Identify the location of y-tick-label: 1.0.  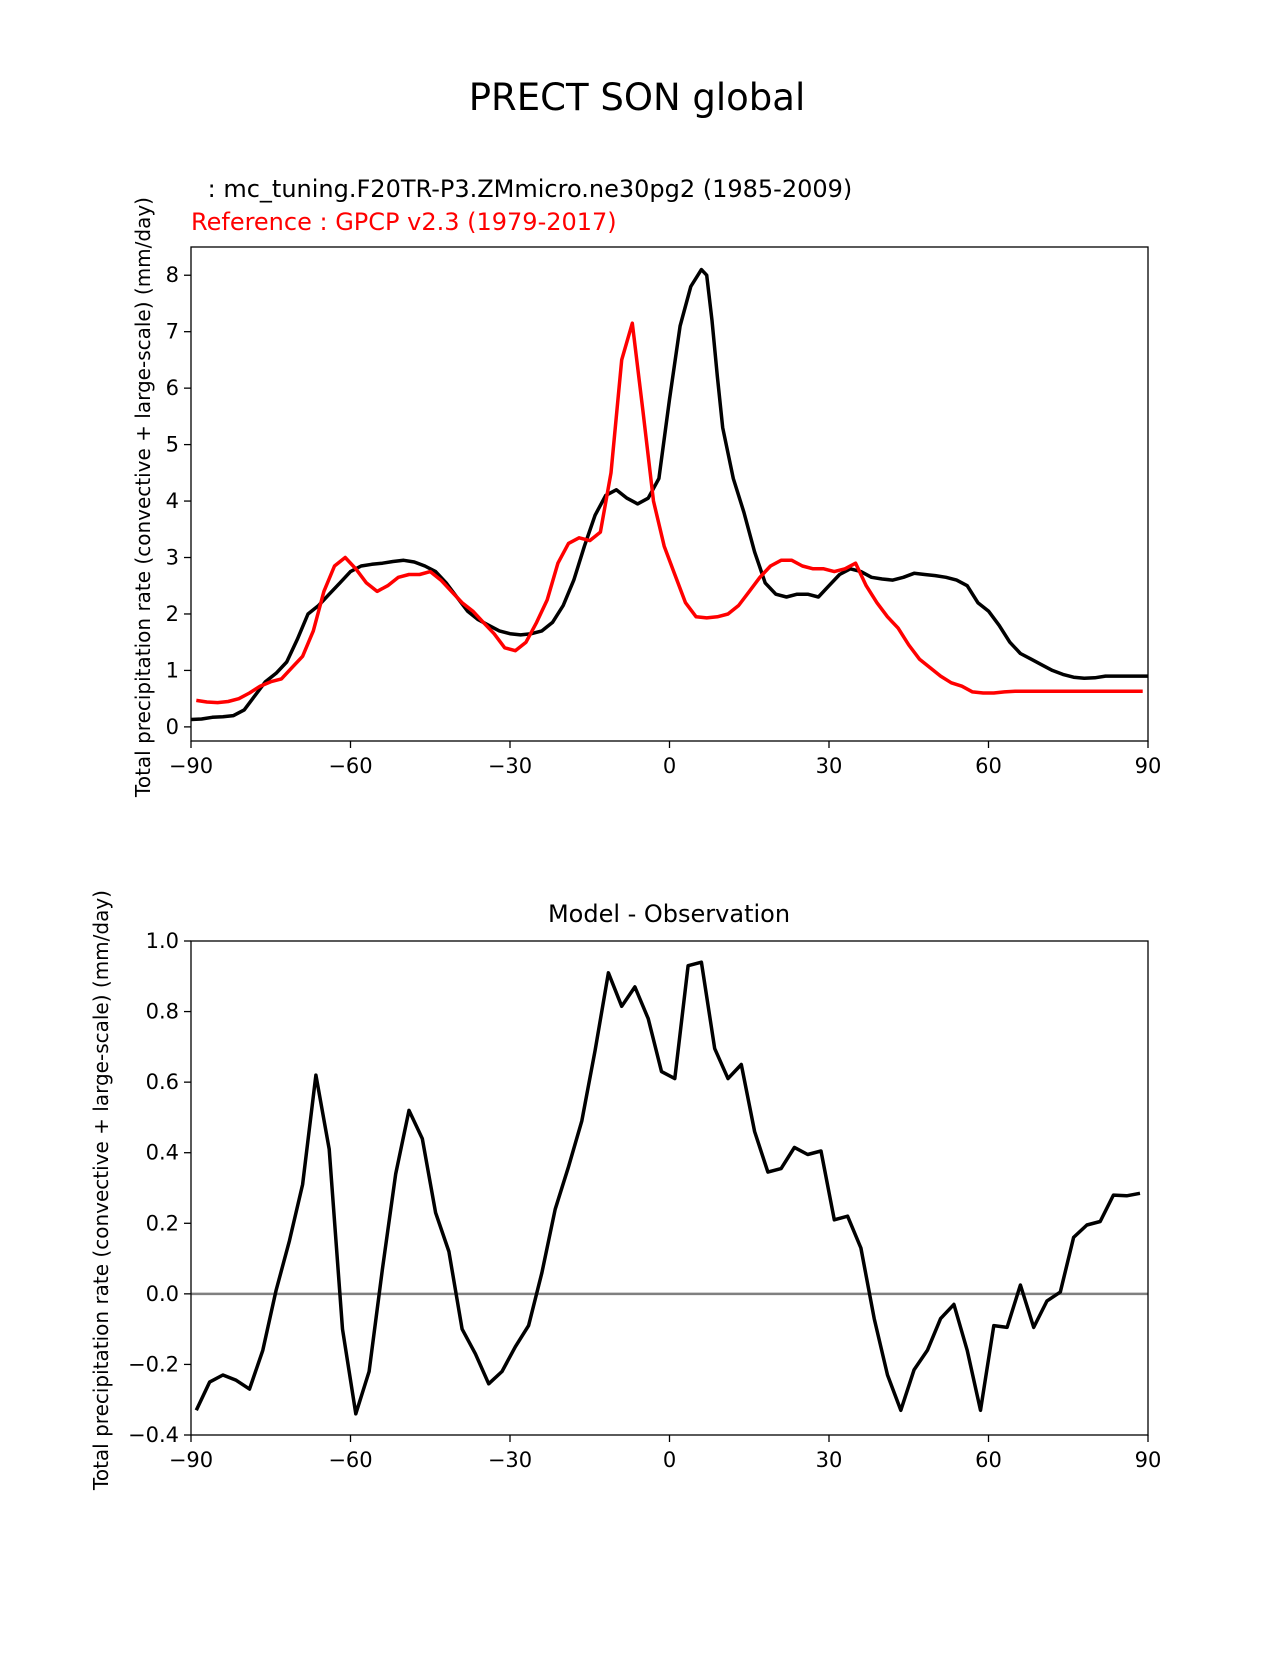
(162, 941).